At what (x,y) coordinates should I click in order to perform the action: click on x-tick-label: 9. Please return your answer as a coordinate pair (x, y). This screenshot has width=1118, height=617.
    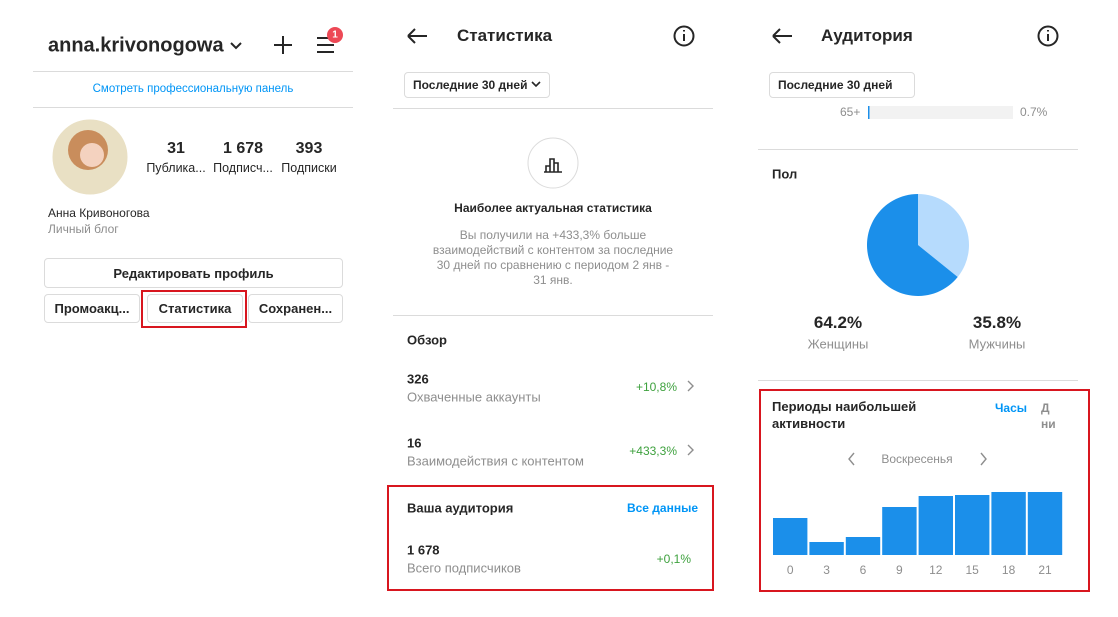
    Looking at the image, I should click on (899, 570).